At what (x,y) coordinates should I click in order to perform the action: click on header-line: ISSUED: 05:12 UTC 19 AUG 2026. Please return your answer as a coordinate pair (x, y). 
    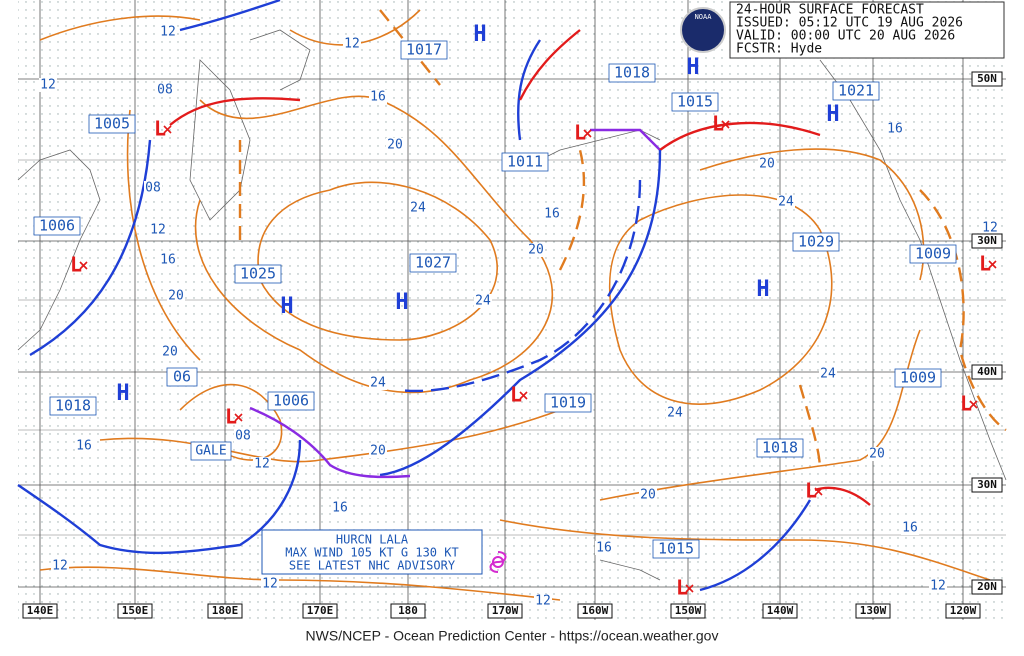
    Looking at the image, I should click on (849, 23).